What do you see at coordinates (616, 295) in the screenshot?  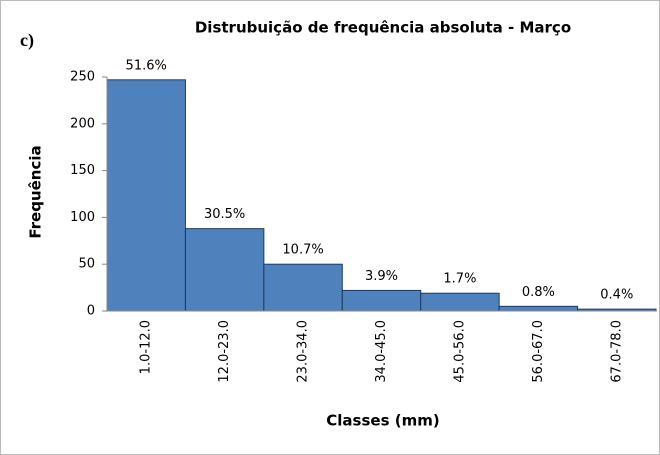 I see `bar-annotation: 0.4%` at bounding box center [616, 295].